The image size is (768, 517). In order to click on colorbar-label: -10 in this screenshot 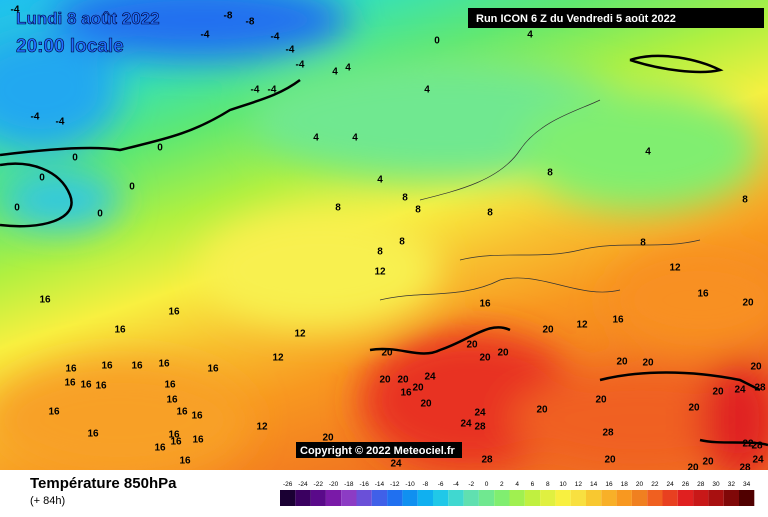, I will do `click(410, 484)`.